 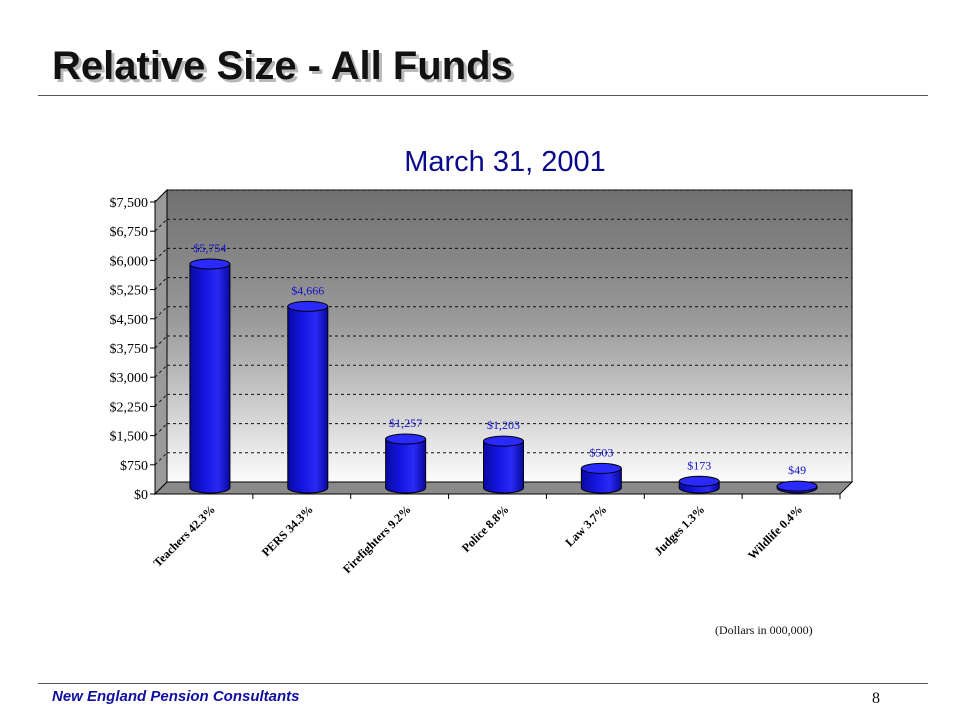 I want to click on slide-title-shadow: Relative Size - All Funds, so click(x=285, y=69).